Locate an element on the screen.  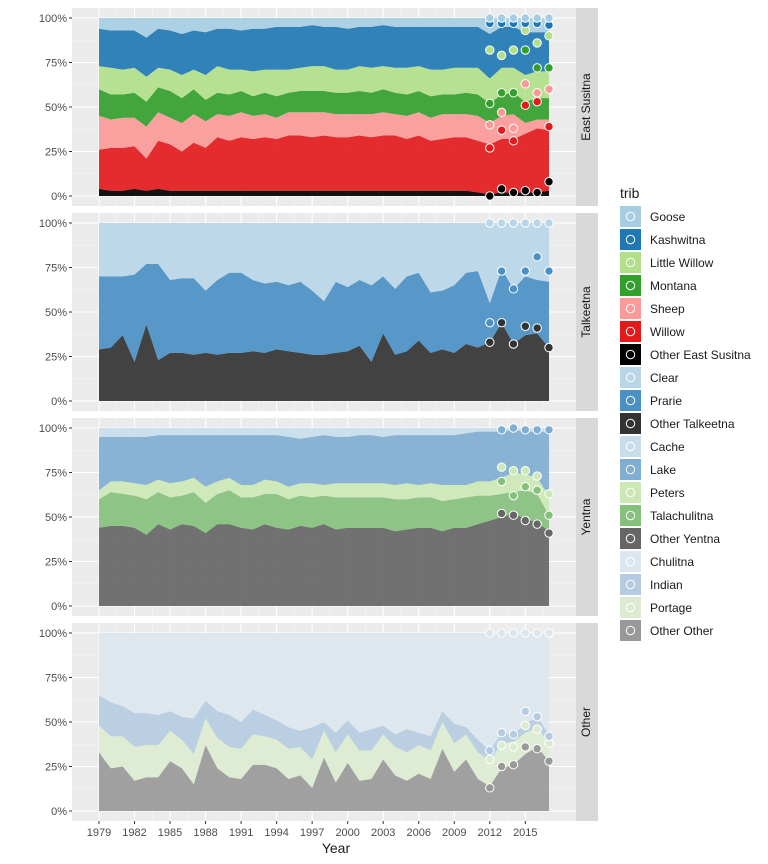
area-peters is located at coordinates (324, 494).